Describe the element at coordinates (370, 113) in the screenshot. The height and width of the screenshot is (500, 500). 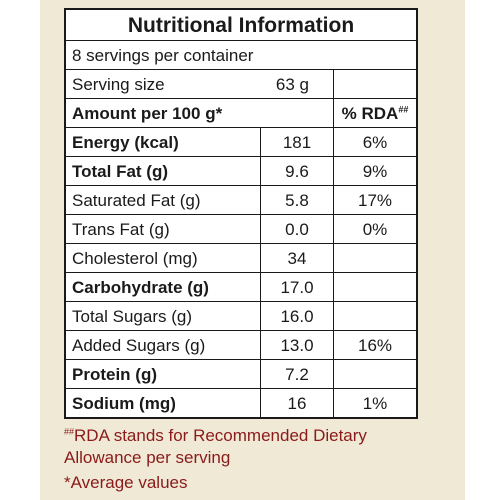
I see `rda-header-label: % RDA` at that location.